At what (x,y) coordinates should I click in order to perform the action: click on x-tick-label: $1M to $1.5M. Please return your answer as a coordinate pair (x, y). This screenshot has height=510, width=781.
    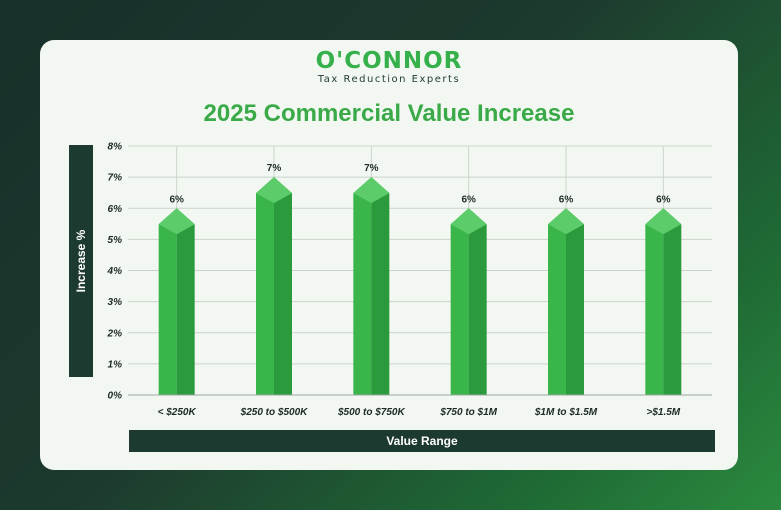
    Looking at the image, I should click on (566, 412).